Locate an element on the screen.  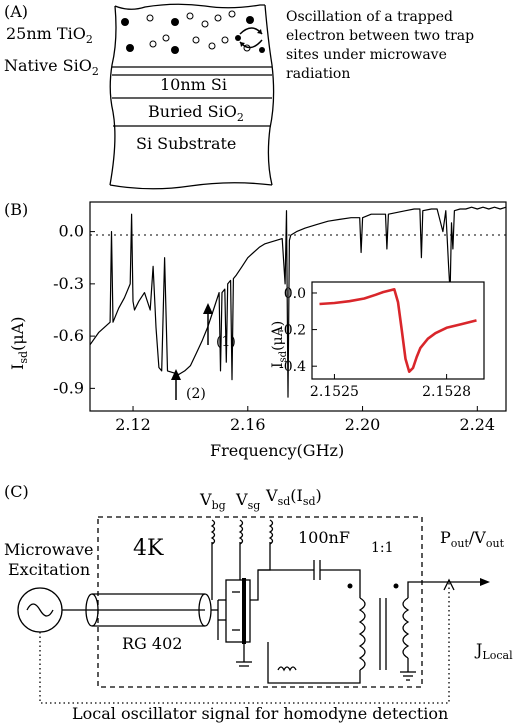
vbg-label: Vbg is located at coordinates (213, 501).